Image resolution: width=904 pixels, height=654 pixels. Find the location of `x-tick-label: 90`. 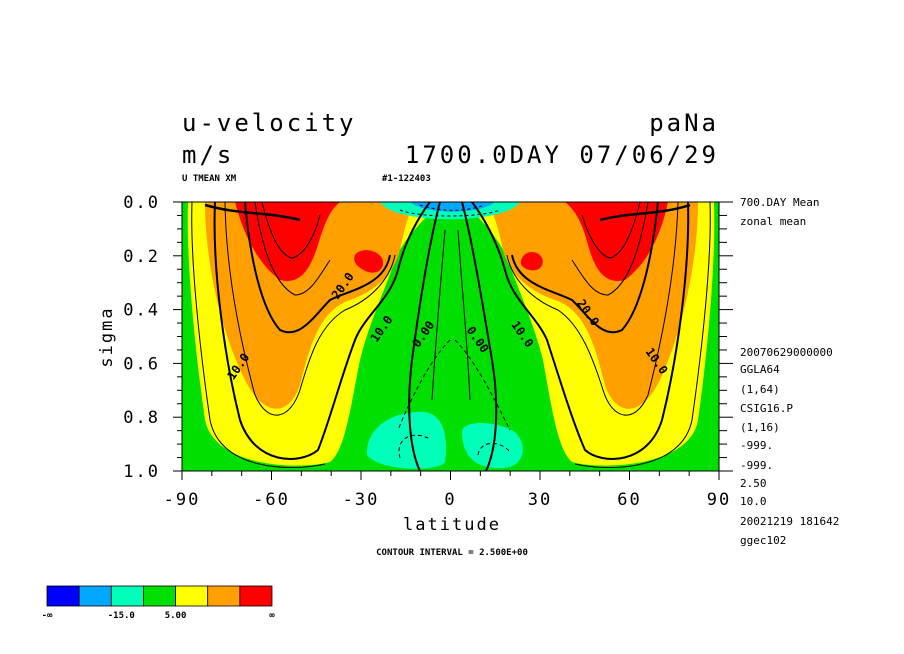

x-tick-label: 90 is located at coordinates (719, 500).